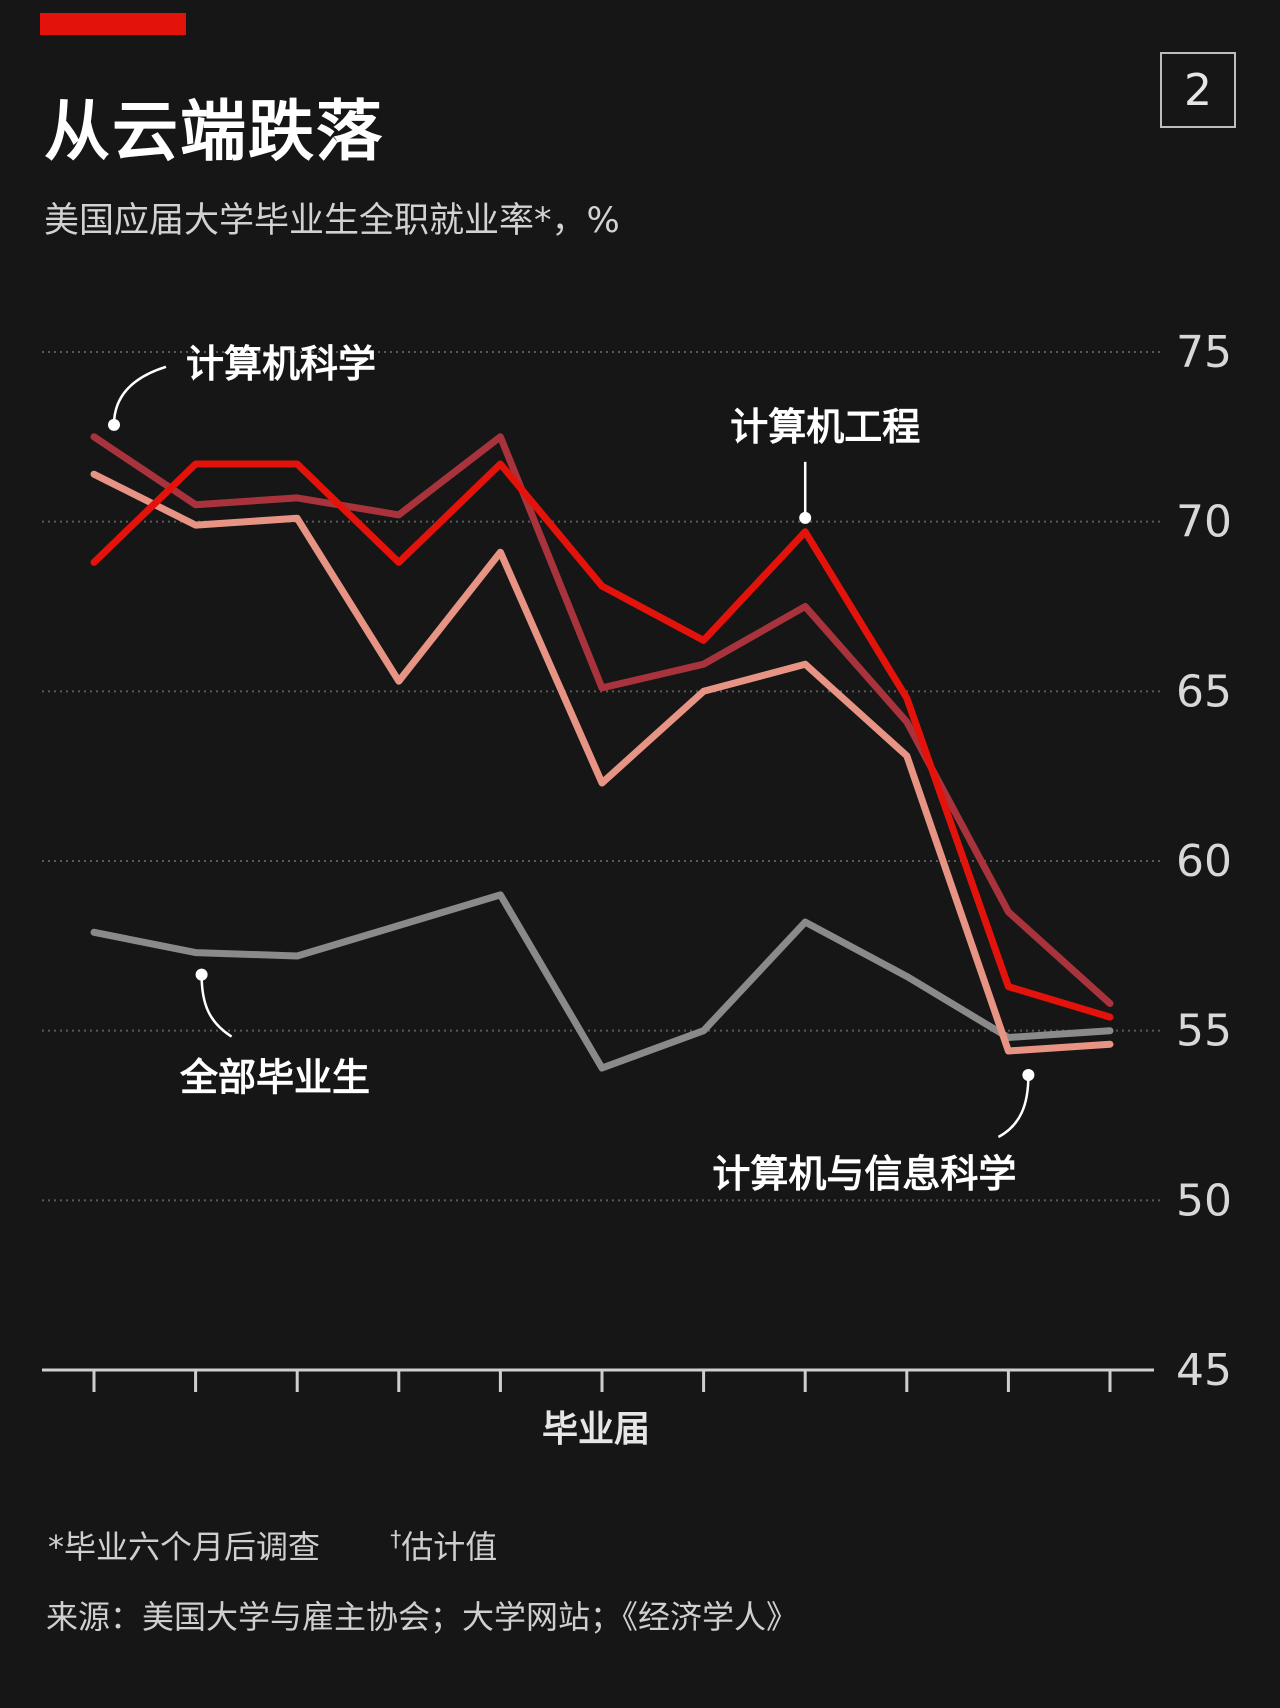 The height and width of the screenshot is (1708, 1280). Describe the element at coordinates (595, 1429) in the screenshot. I see `x-axis-title: 毕业届` at that location.